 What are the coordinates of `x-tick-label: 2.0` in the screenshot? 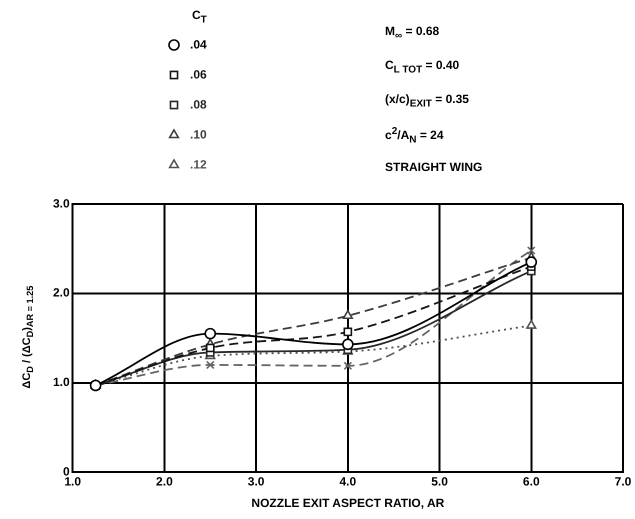 It's located at (165, 481).